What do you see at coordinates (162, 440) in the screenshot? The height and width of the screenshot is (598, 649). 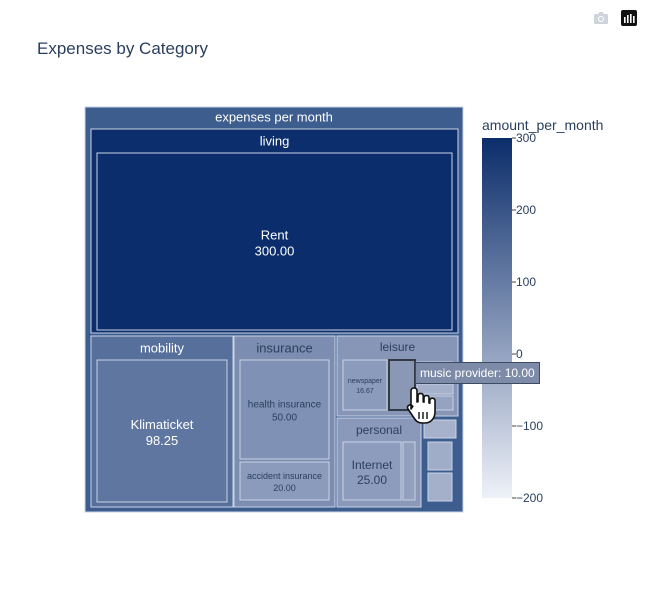 I see `treemap-value-klimaticket: 98.25` at bounding box center [162, 440].